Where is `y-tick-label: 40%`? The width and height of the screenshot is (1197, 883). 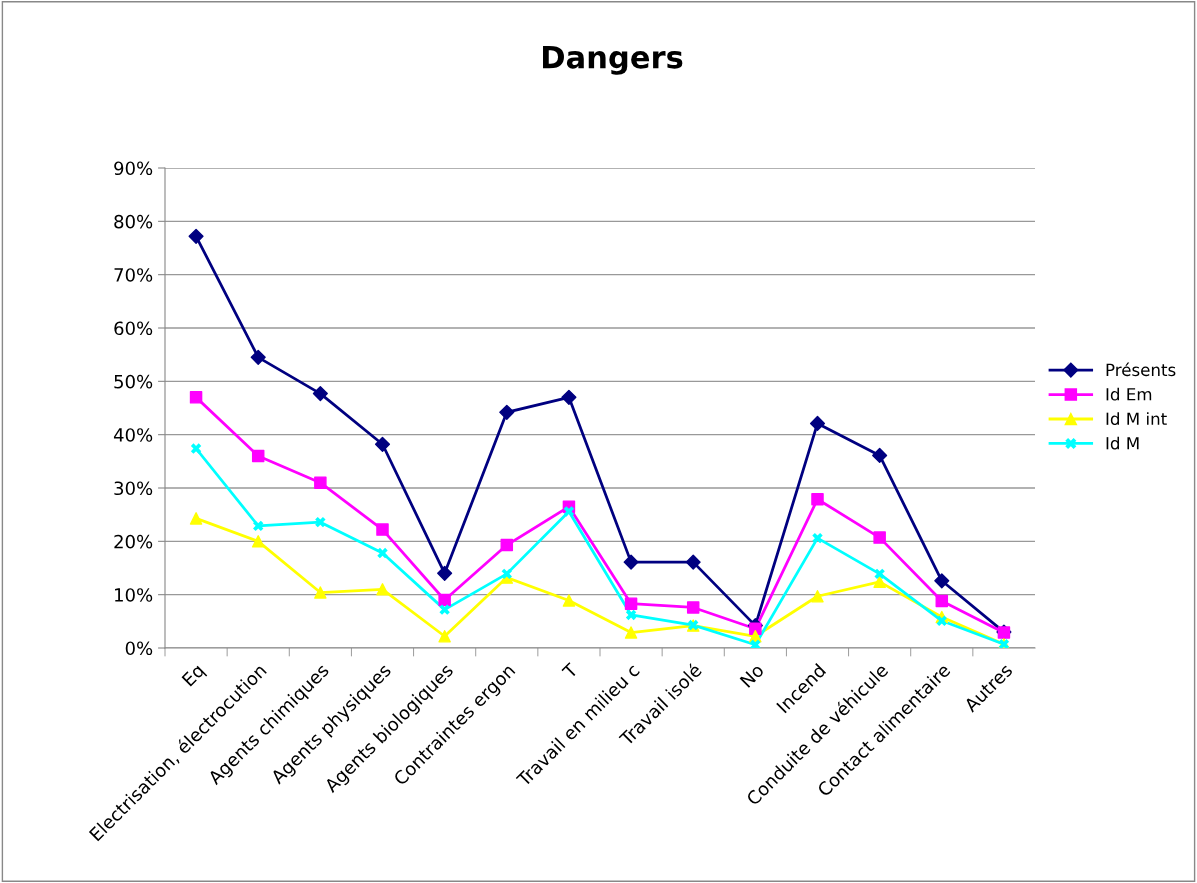 y-tick-label: 40% is located at coordinates (133, 435).